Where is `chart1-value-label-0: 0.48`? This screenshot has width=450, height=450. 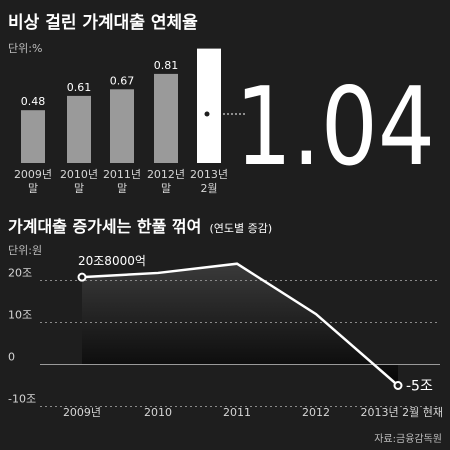
chart1-value-label-0: 0.48 is located at coordinates (33, 101).